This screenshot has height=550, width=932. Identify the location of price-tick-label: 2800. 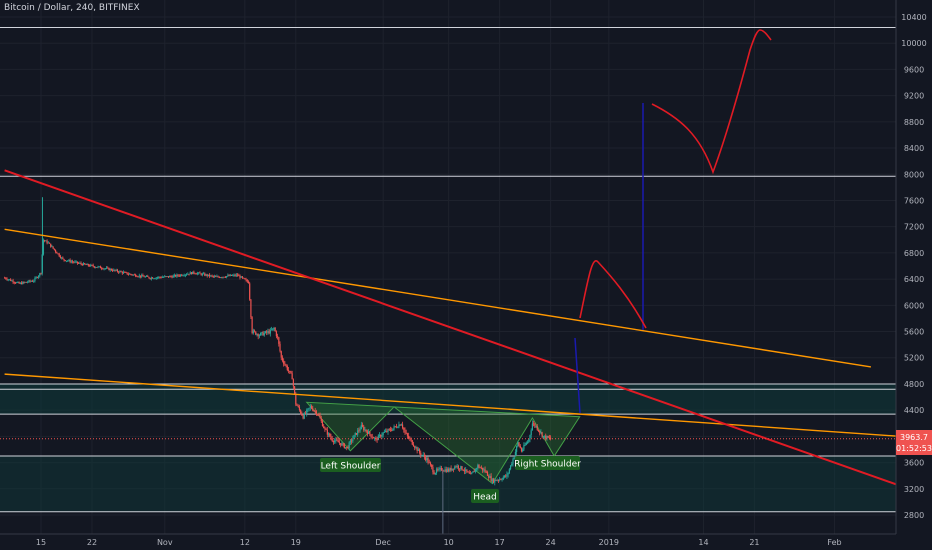
(914, 515).